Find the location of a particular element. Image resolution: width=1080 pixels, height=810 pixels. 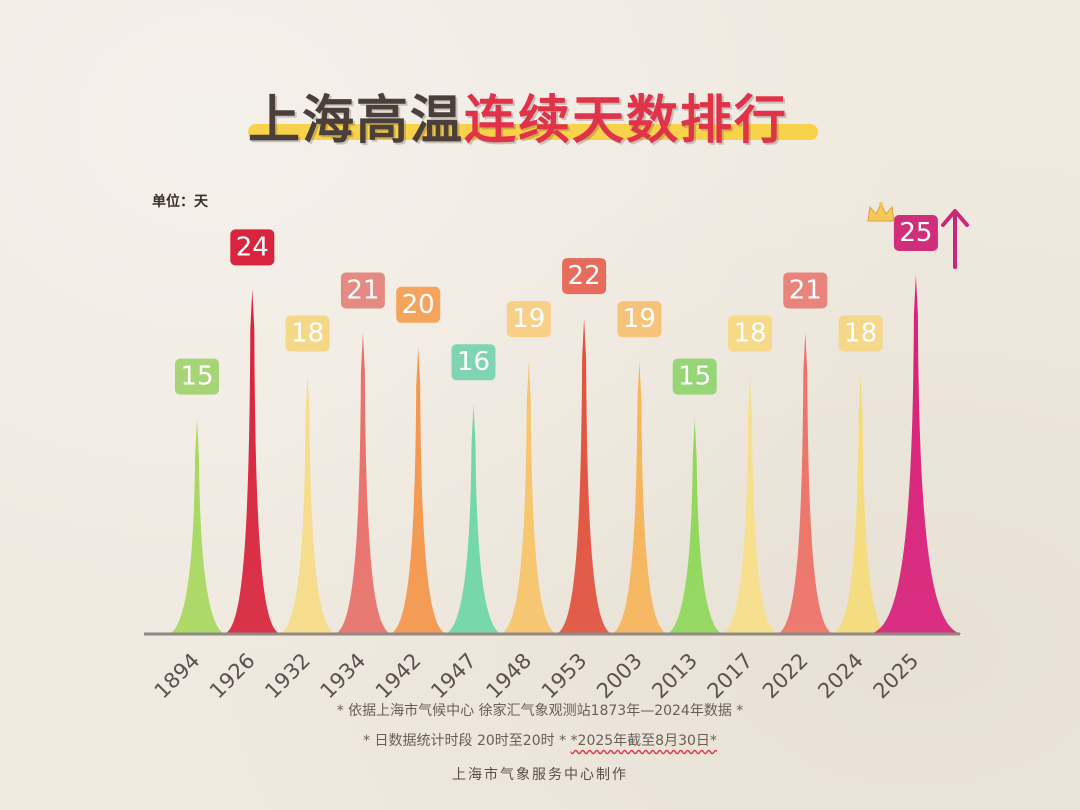

tick-label-2003: 2003 is located at coordinates (619, 674).